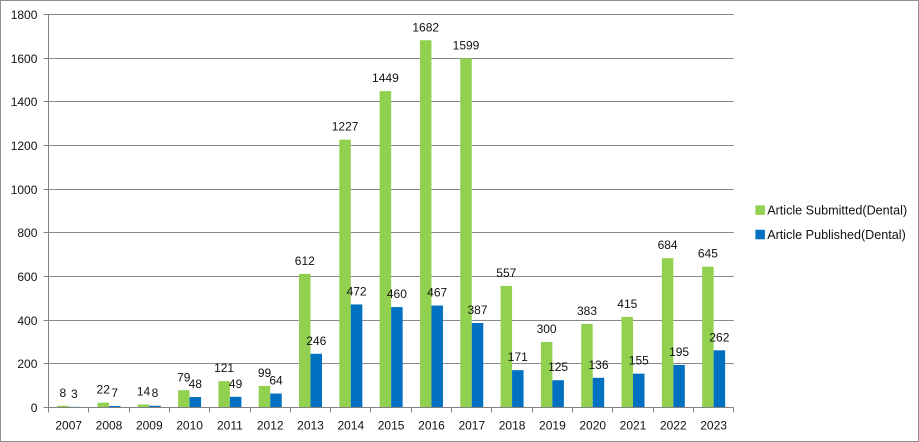 Image resolution: width=919 pixels, height=442 pixels. Describe the element at coordinates (586, 310) in the screenshot. I see `svg-text: 383` at that location.